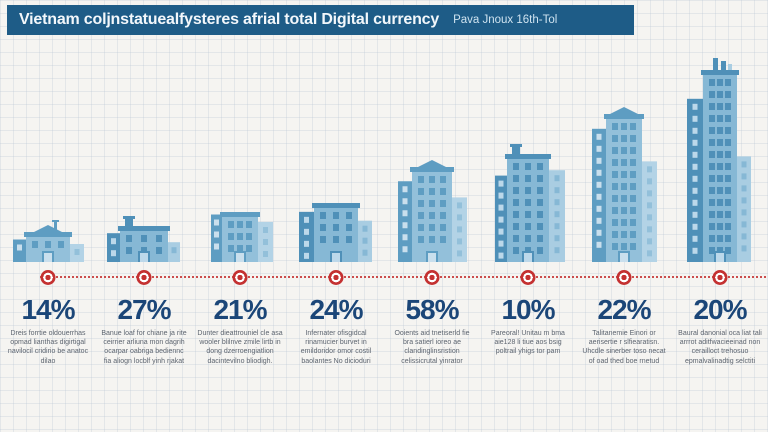  I want to click on page-subtitle: Pava Jnoux 16th-Tol, so click(505, 20).